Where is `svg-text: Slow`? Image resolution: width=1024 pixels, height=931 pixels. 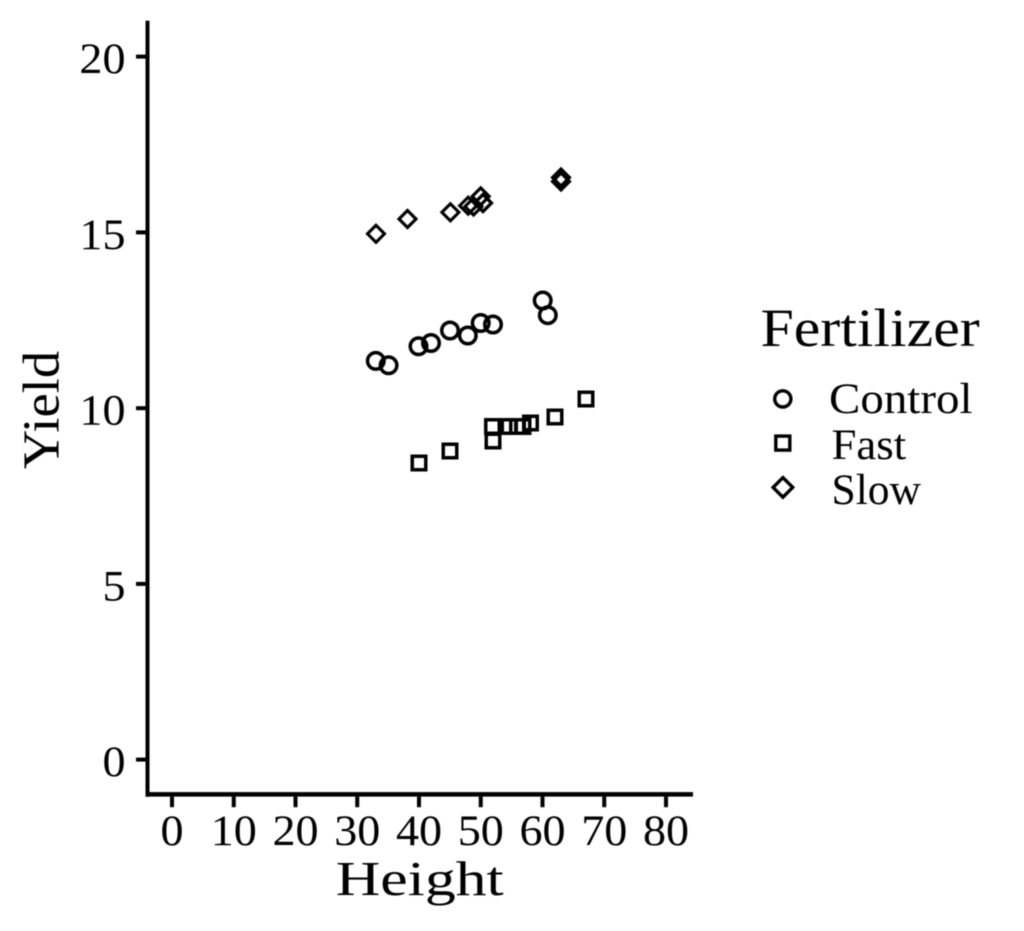 svg-text: Slow is located at coordinates (877, 490).